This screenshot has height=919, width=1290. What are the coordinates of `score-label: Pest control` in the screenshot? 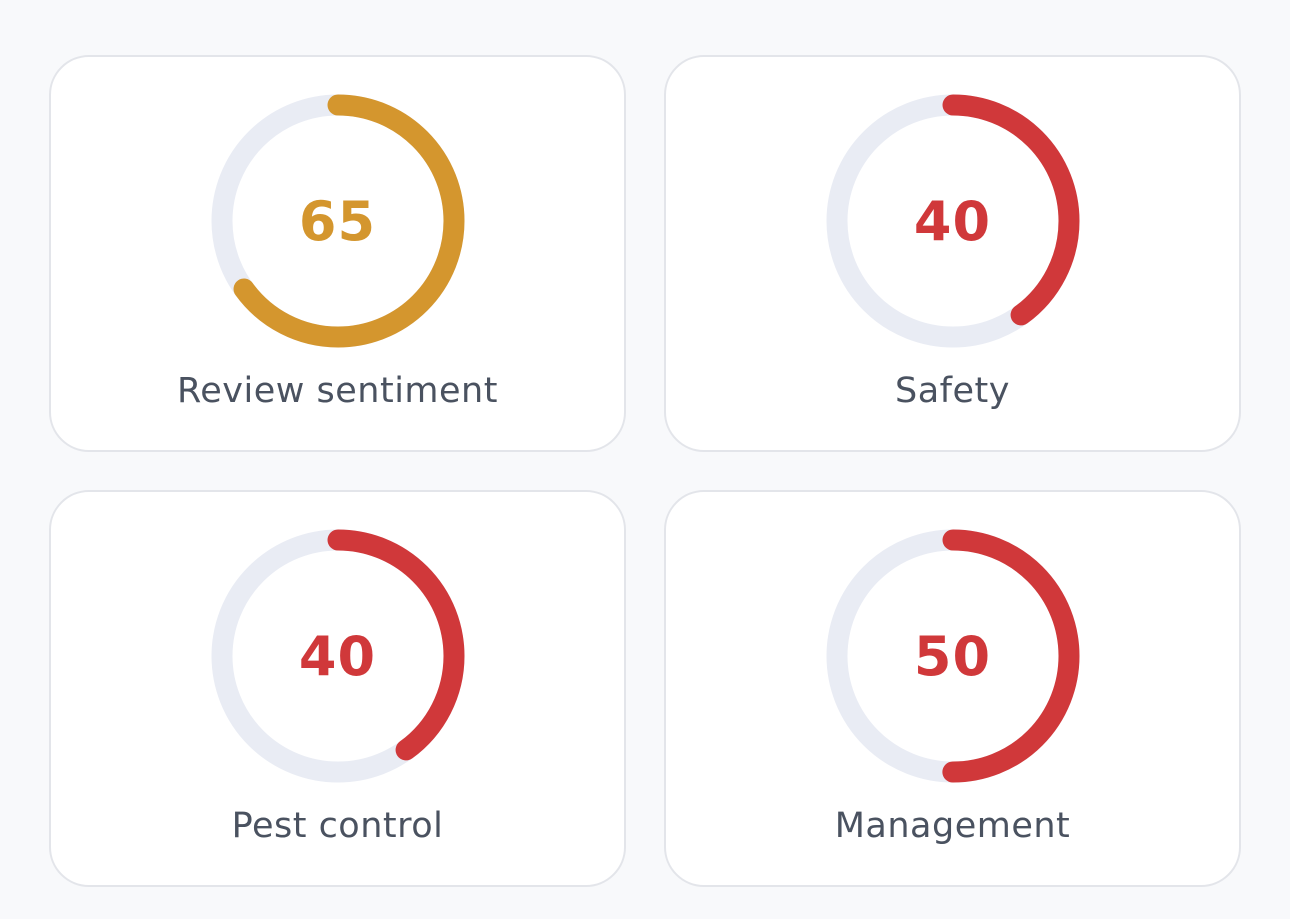 It's located at (337, 826).